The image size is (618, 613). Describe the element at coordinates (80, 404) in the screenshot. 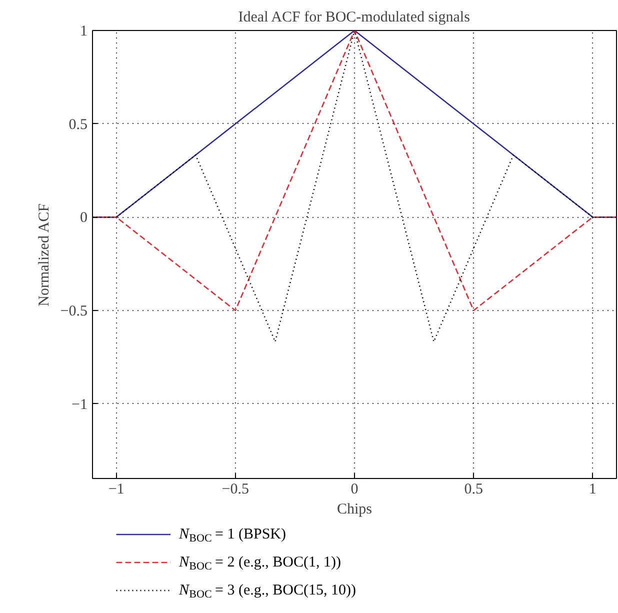

I see `y-tick-label: −1` at that location.